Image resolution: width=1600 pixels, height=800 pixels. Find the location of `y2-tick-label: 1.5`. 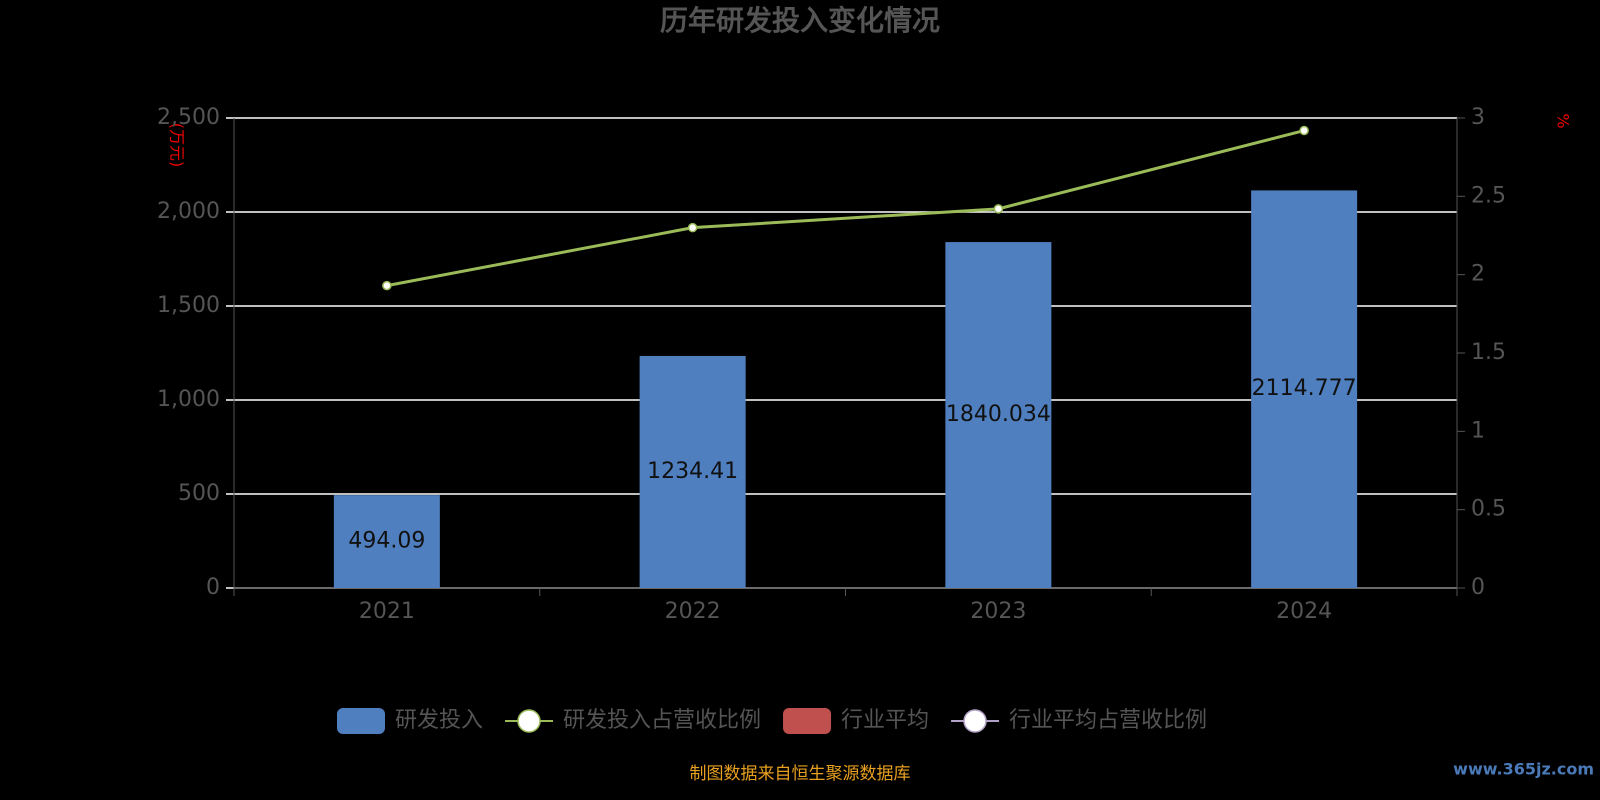

y2-tick-label: 1.5 is located at coordinates (1488, 352).